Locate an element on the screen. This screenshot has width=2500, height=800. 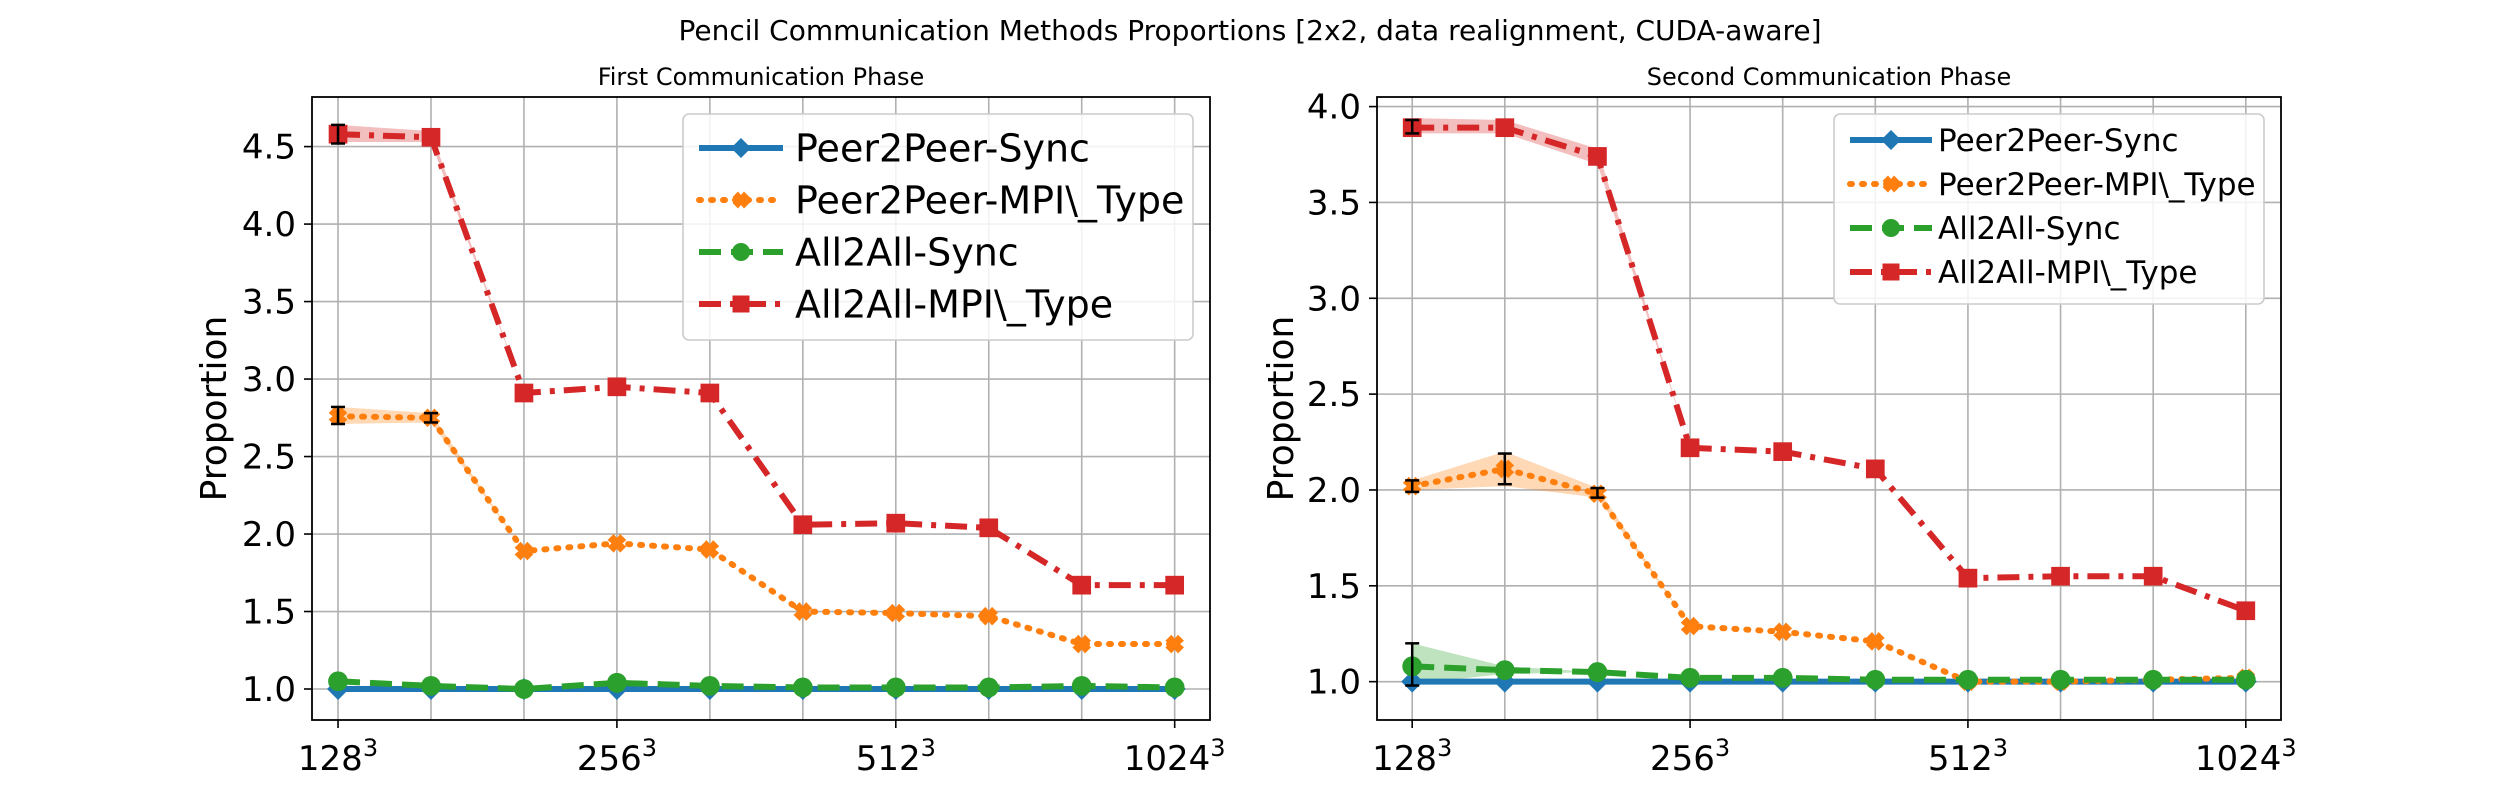
line-peer2peer-mpi-type is located at coordinates (756, 530).